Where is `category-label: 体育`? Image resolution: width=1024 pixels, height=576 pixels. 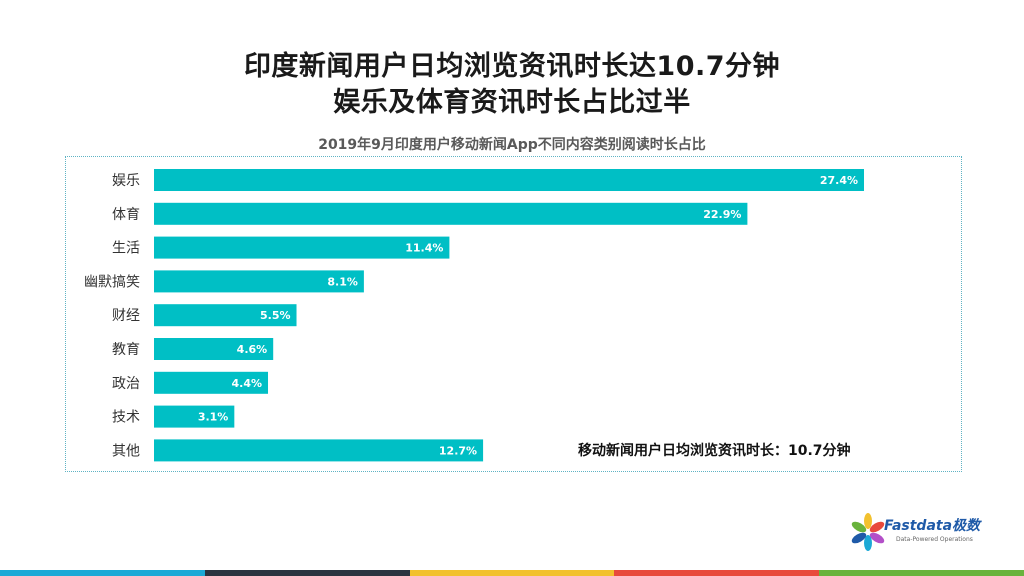 category-label: 体育 is located at coordinates (126, 215).